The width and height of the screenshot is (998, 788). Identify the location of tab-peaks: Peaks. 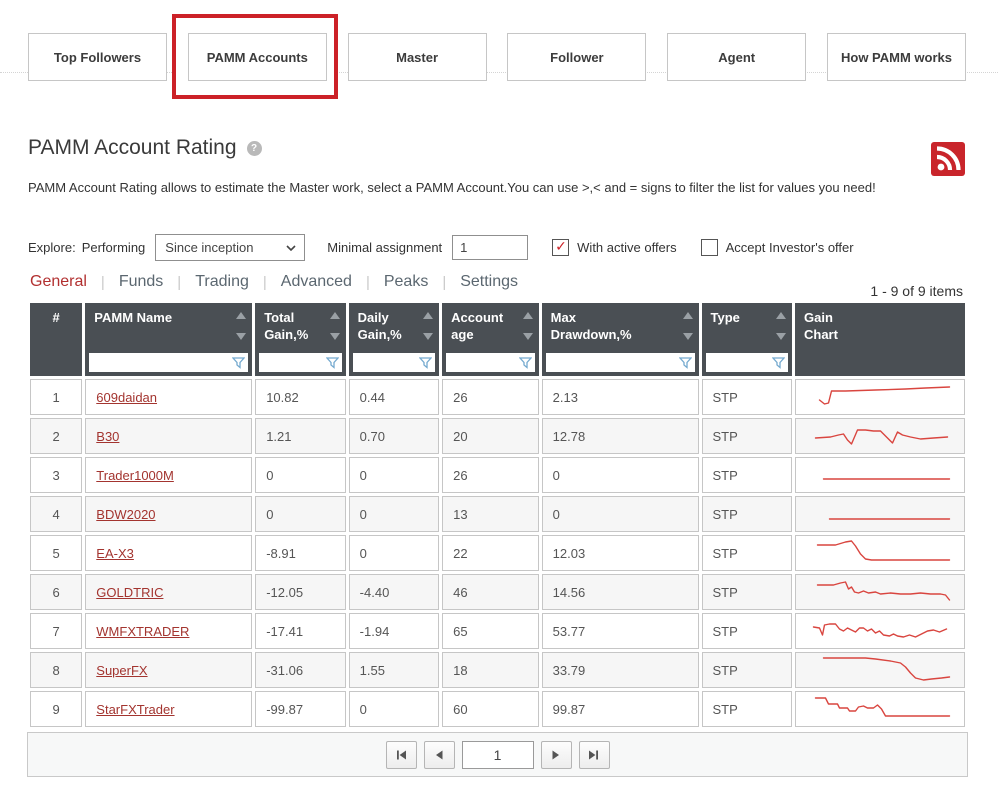
(406, 281).